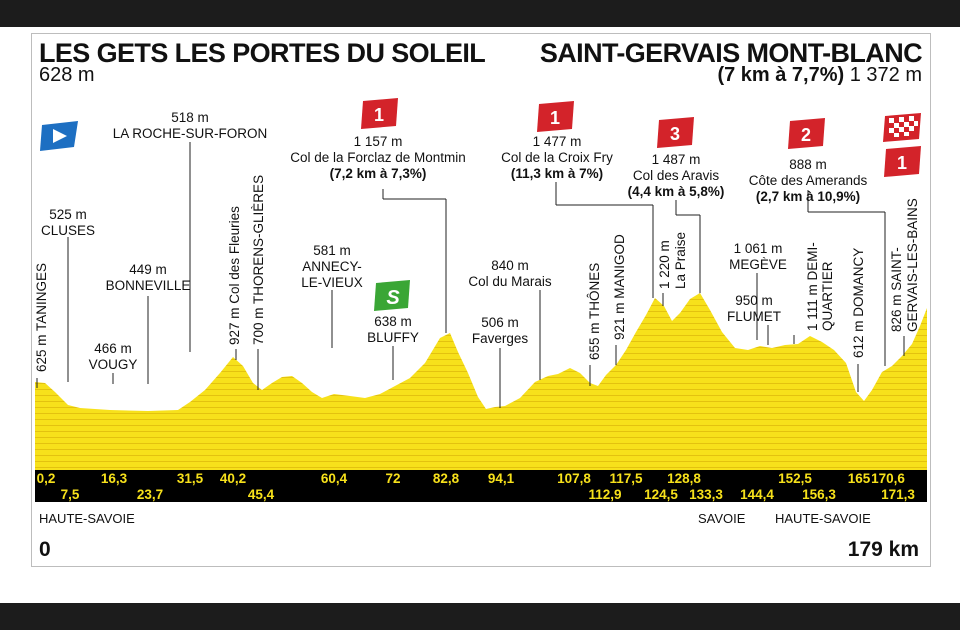  I want to click on badge-finish-label: 1, so click(902, 163).